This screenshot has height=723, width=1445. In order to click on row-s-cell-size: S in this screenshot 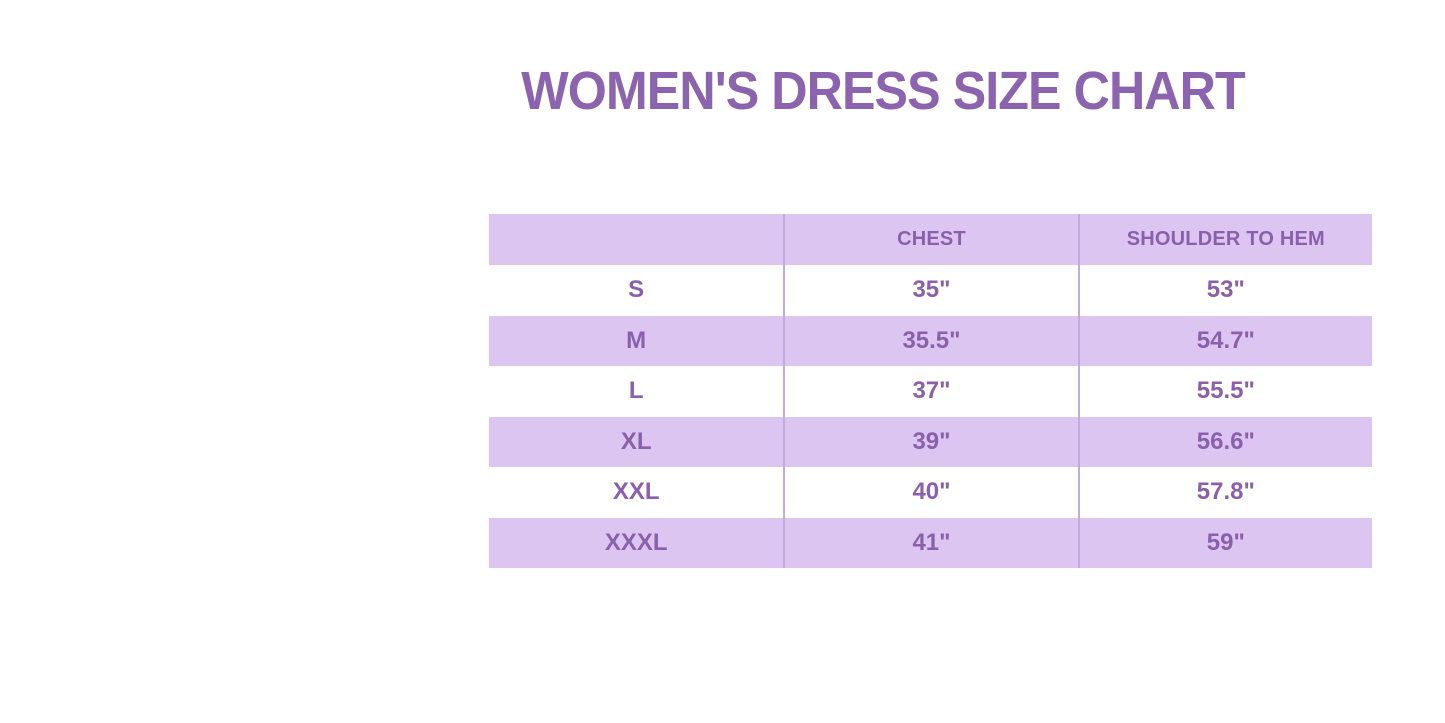, I will do `click(636, 290)`.